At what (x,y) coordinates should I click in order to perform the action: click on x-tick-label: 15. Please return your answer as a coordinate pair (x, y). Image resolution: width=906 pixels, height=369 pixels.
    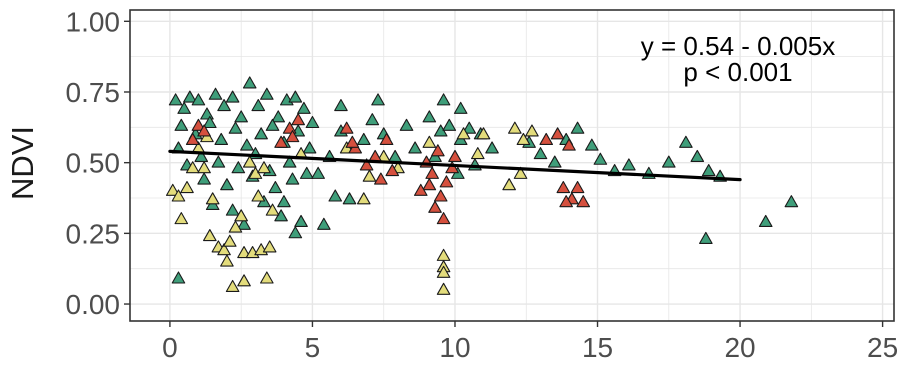
    Looking at the image, I should click on (597, 347).